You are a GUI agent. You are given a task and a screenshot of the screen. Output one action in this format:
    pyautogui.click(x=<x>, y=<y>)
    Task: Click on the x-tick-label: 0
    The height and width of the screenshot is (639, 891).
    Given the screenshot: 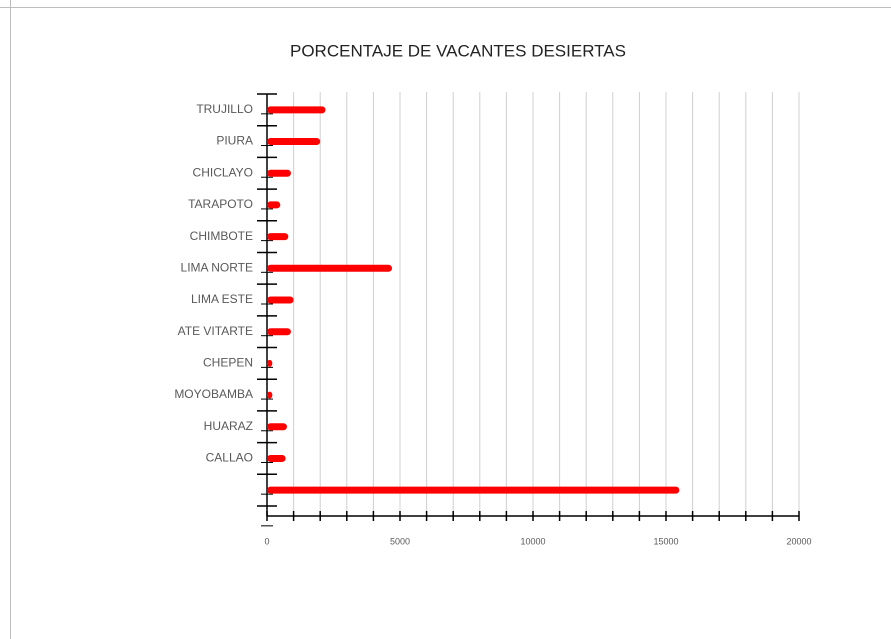 What is the action you would take?
    pyautogui.click(x=266, y=541)
    